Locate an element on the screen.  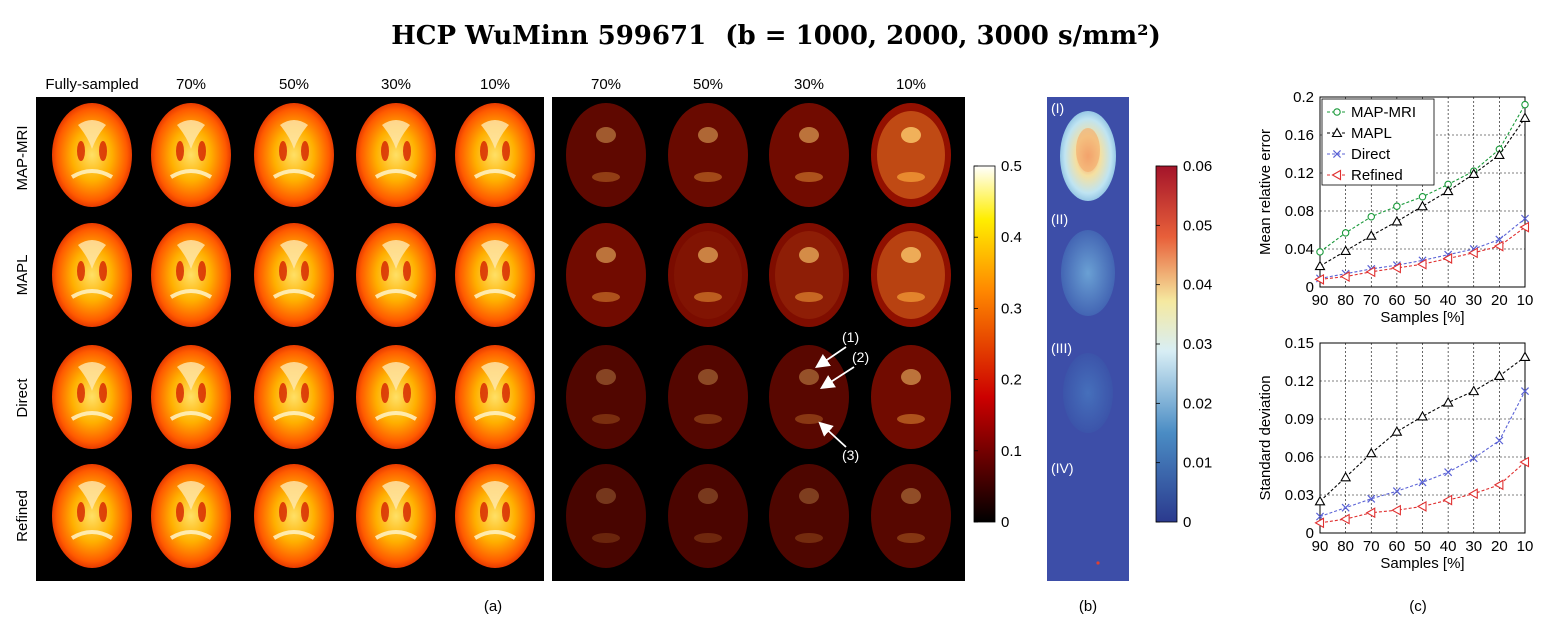
series-line is located at coordinates (1422, 454).